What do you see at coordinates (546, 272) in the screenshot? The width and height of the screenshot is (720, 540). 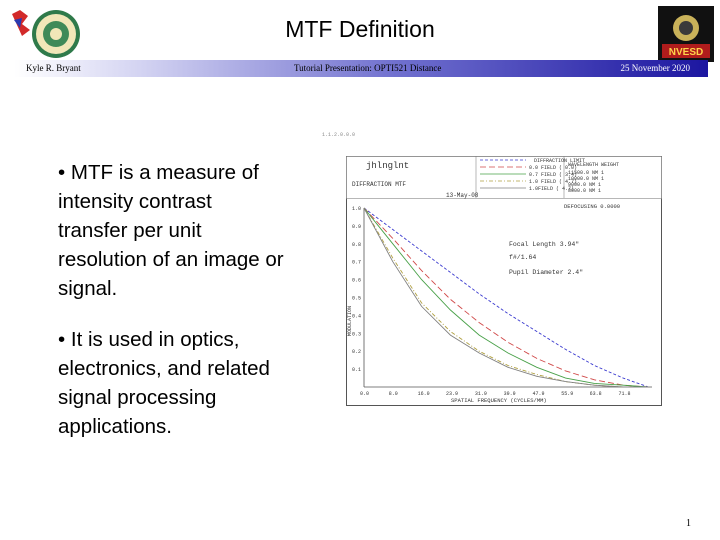 I see `pupil-label: Pupil Diameter 2.4"` at bounding box center [546, 272].